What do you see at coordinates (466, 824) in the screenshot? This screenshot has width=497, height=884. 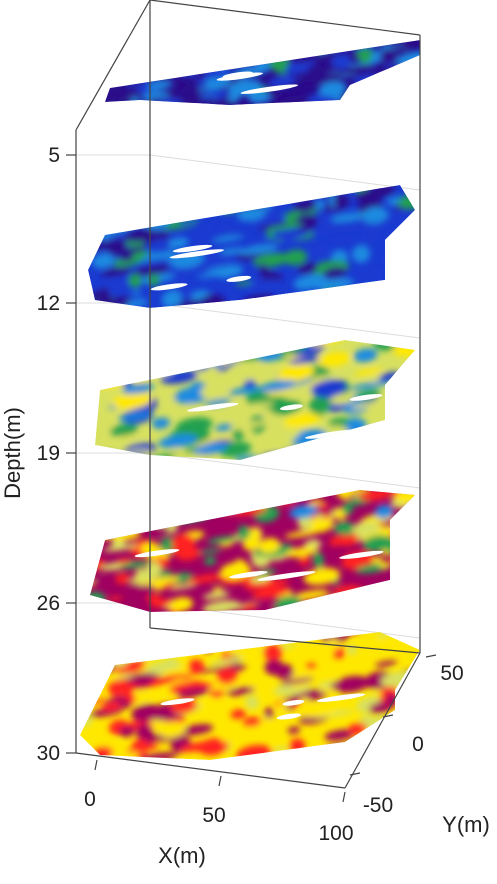 I see `y-axis-title: Y(m)` at bounding box center [466, 824].